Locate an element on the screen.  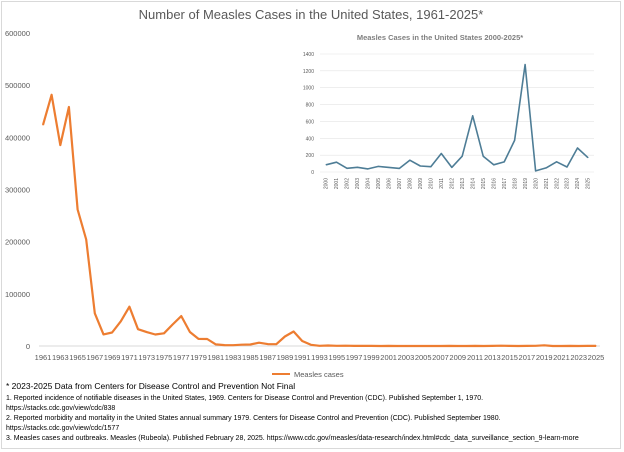
inset-series-line is located at coordinates (457, 117).